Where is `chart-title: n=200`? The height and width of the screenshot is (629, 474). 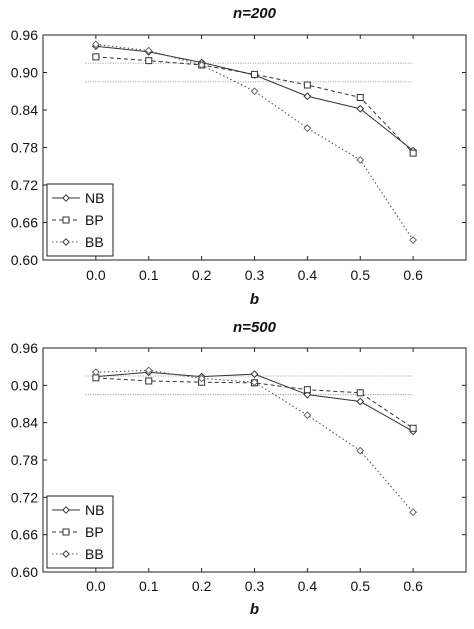
chart-title: n=200 is located at coordinates (255, 13).